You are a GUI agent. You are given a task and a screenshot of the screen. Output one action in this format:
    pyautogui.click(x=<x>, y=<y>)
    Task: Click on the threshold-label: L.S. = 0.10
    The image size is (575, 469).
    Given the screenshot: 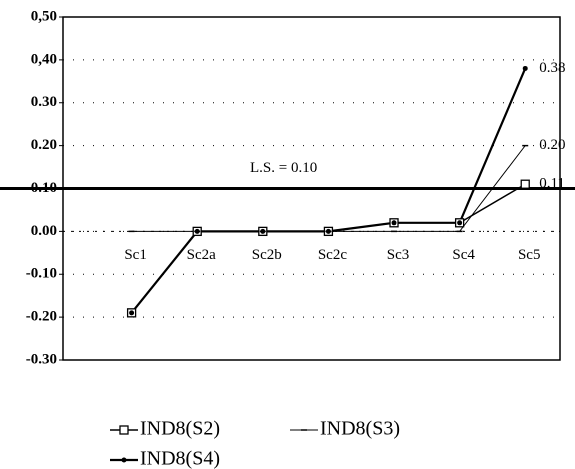 What is the action you would take?
    pyautogui.click(x=283, y=168)
    